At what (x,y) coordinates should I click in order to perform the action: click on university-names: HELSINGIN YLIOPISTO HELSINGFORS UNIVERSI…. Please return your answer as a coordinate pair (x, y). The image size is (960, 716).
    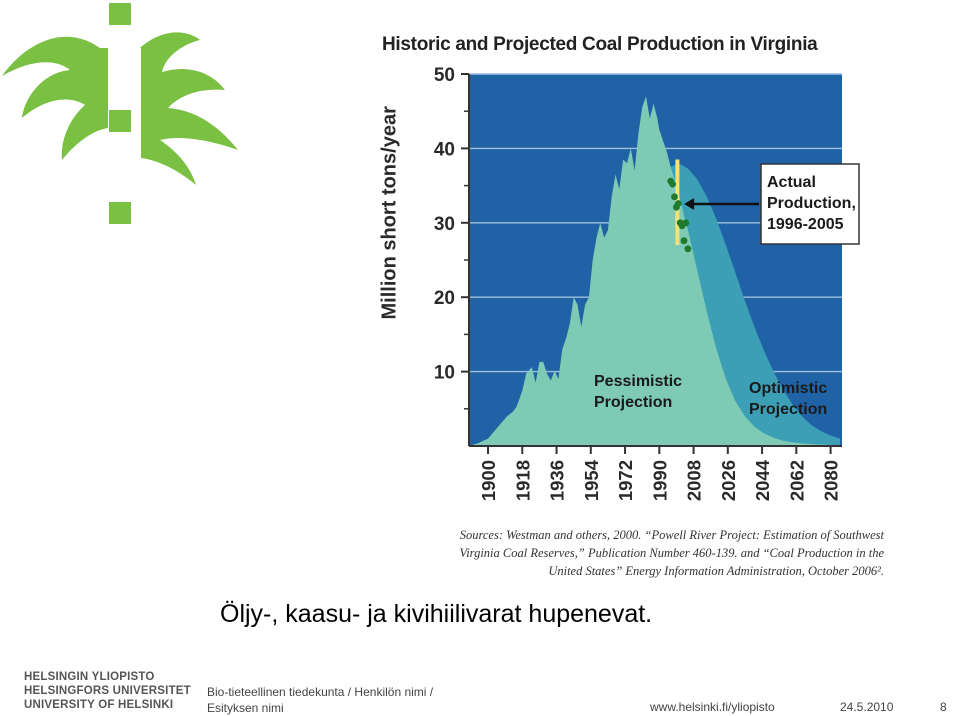
    Looking at the image, I should click on (107, 691).